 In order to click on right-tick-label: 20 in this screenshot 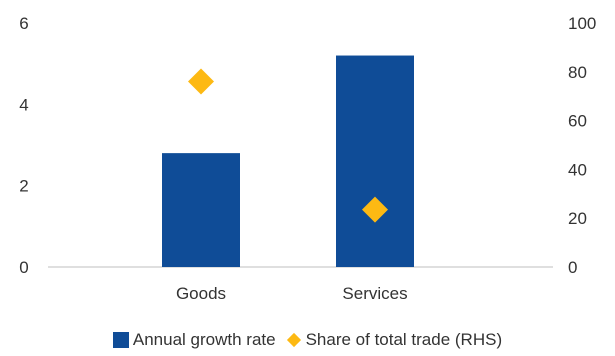, I will do `click(577, 218)`.